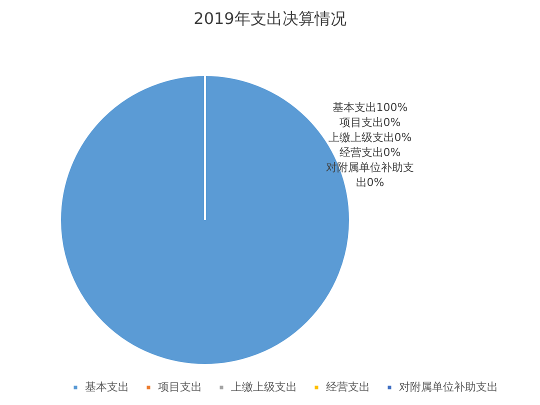  I want to click on legend-label: 上缴上级支出, so click(264, 387).